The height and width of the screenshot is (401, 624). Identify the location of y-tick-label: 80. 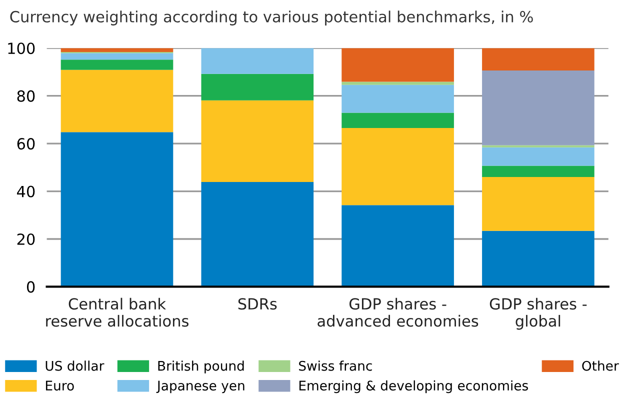
(26, 96).